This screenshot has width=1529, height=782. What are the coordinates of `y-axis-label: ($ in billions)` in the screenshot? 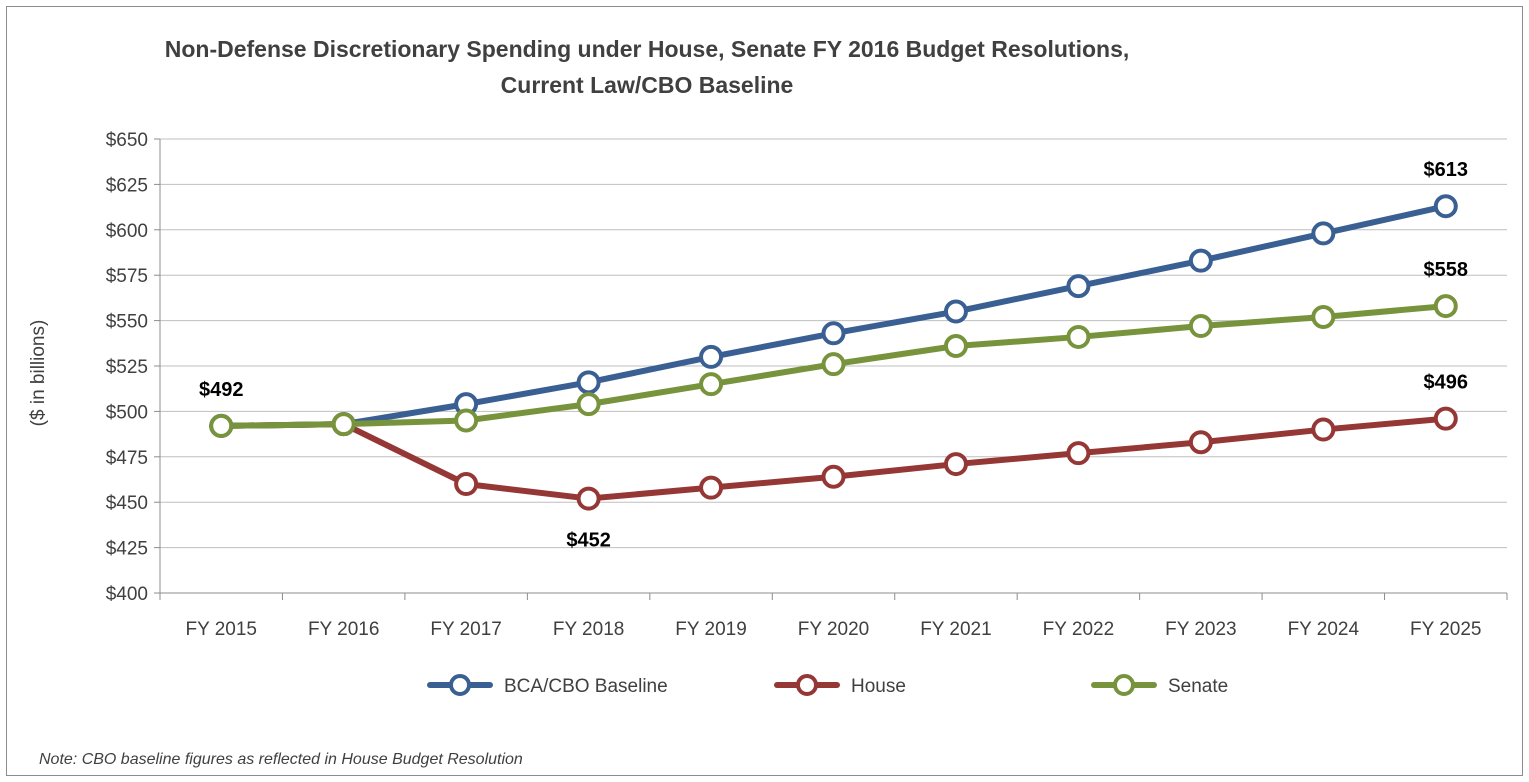 It's located at (38, 373).